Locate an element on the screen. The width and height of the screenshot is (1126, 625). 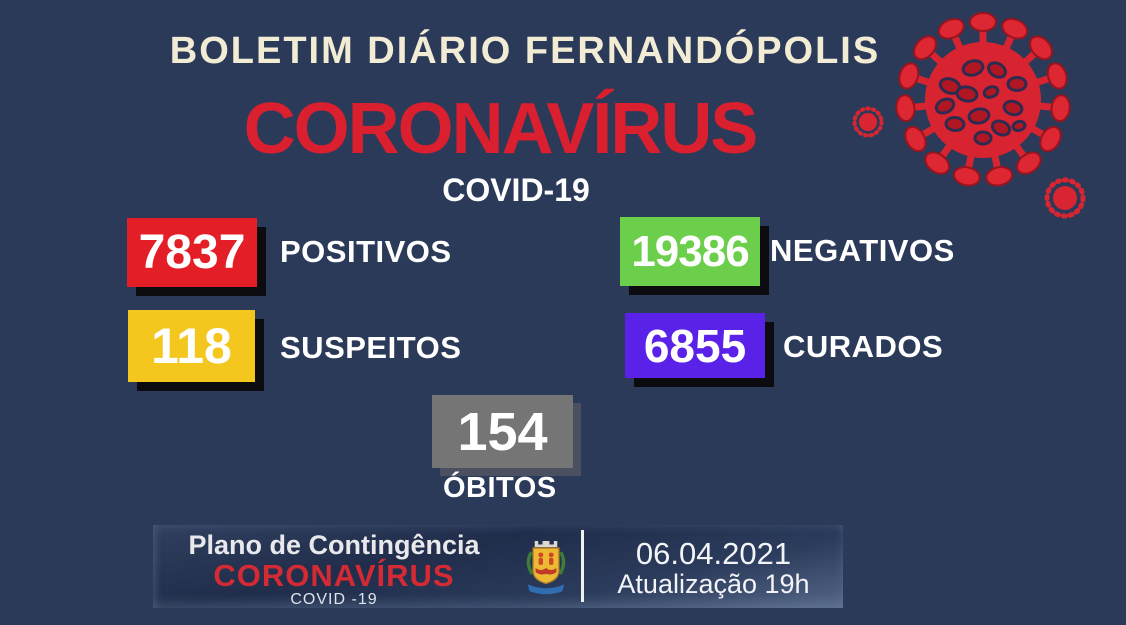
city-crest-icon is located at coordinates (546, 568).